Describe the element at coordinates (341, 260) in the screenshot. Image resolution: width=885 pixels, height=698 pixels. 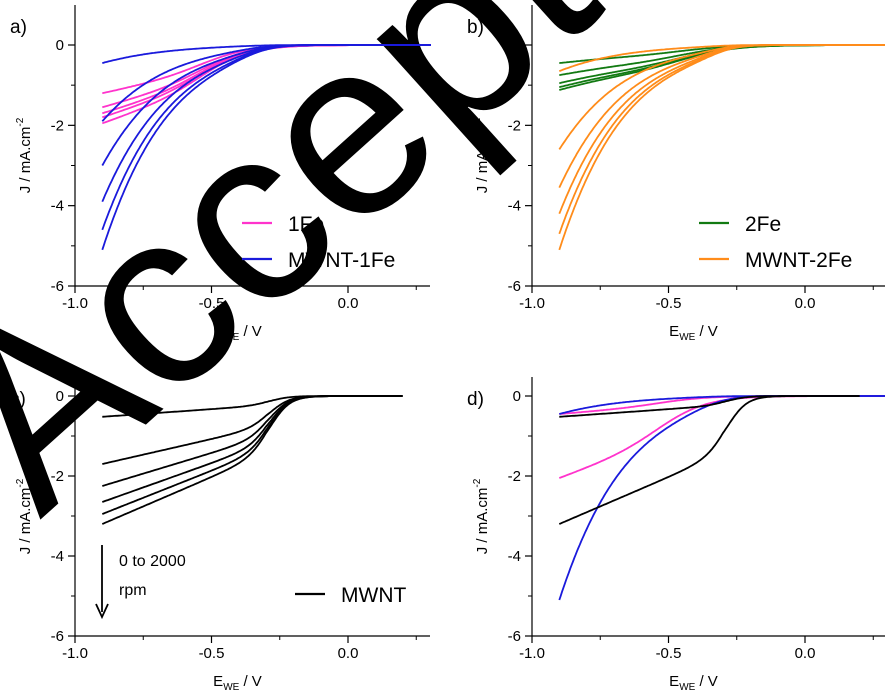
I see `legend-label: MWNT-1Fe` at that location.